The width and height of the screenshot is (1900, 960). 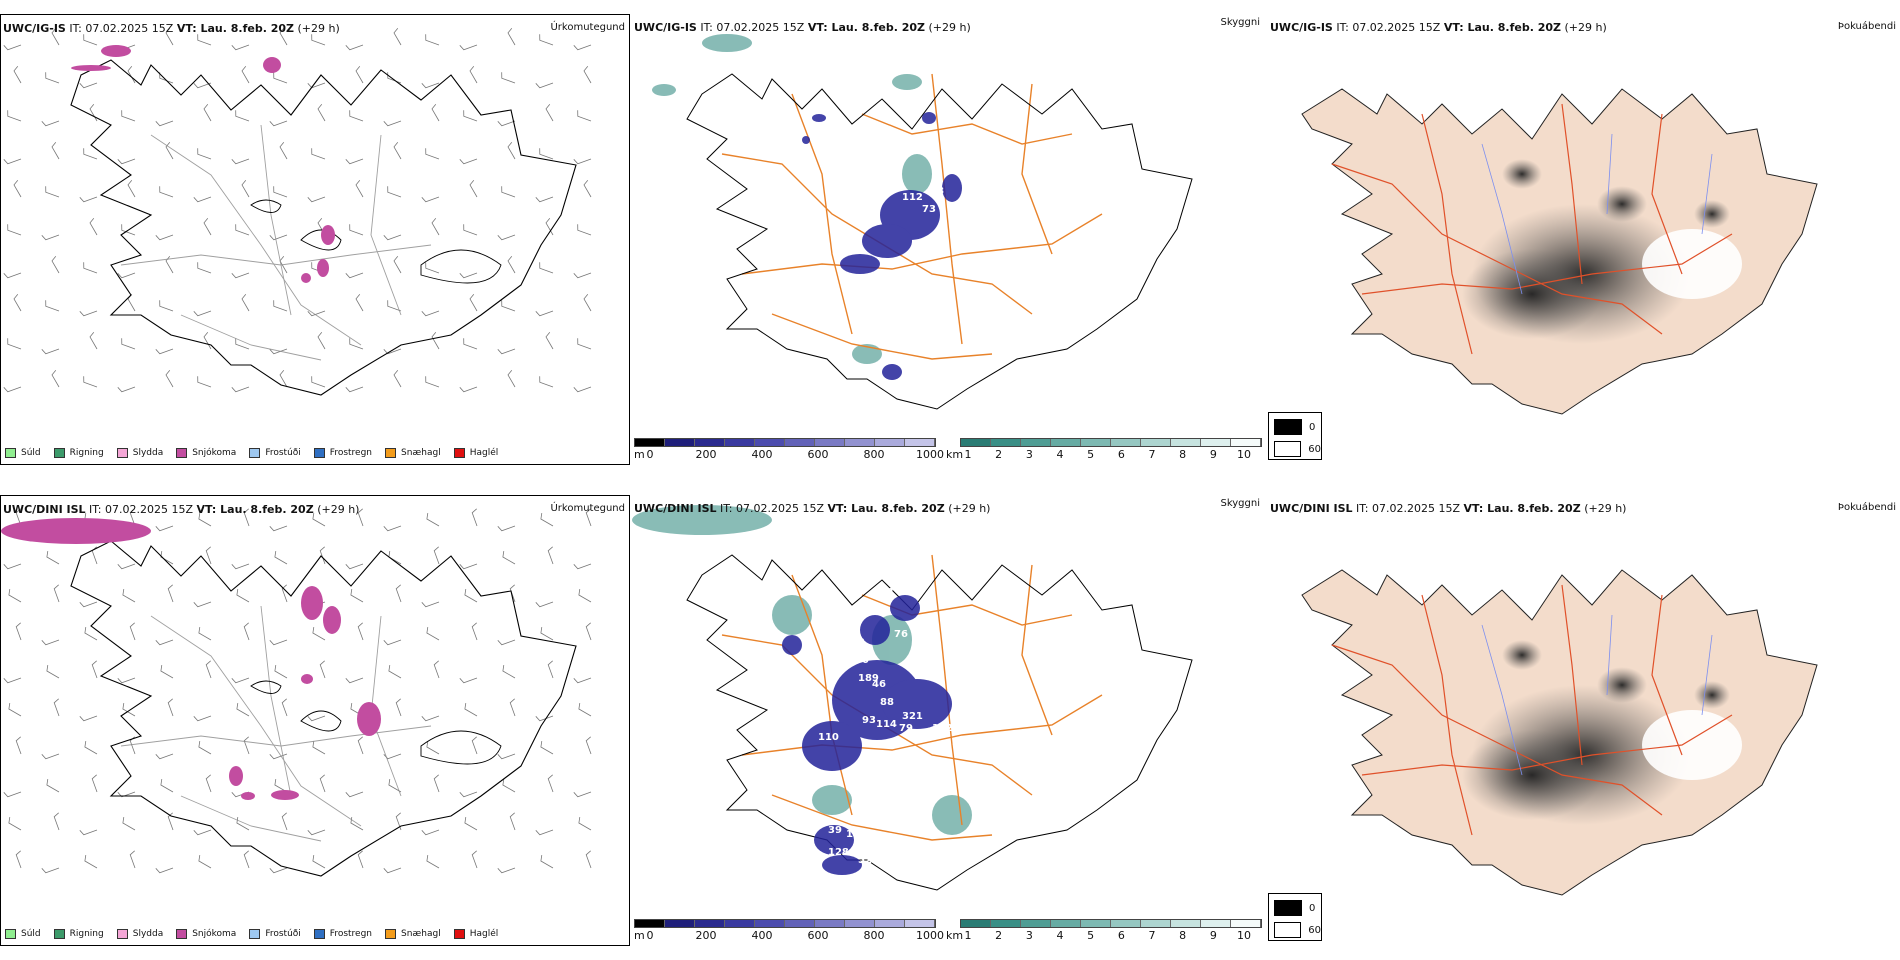 I want to click on km-tick-label: 6, so click(x=1121, y=935).